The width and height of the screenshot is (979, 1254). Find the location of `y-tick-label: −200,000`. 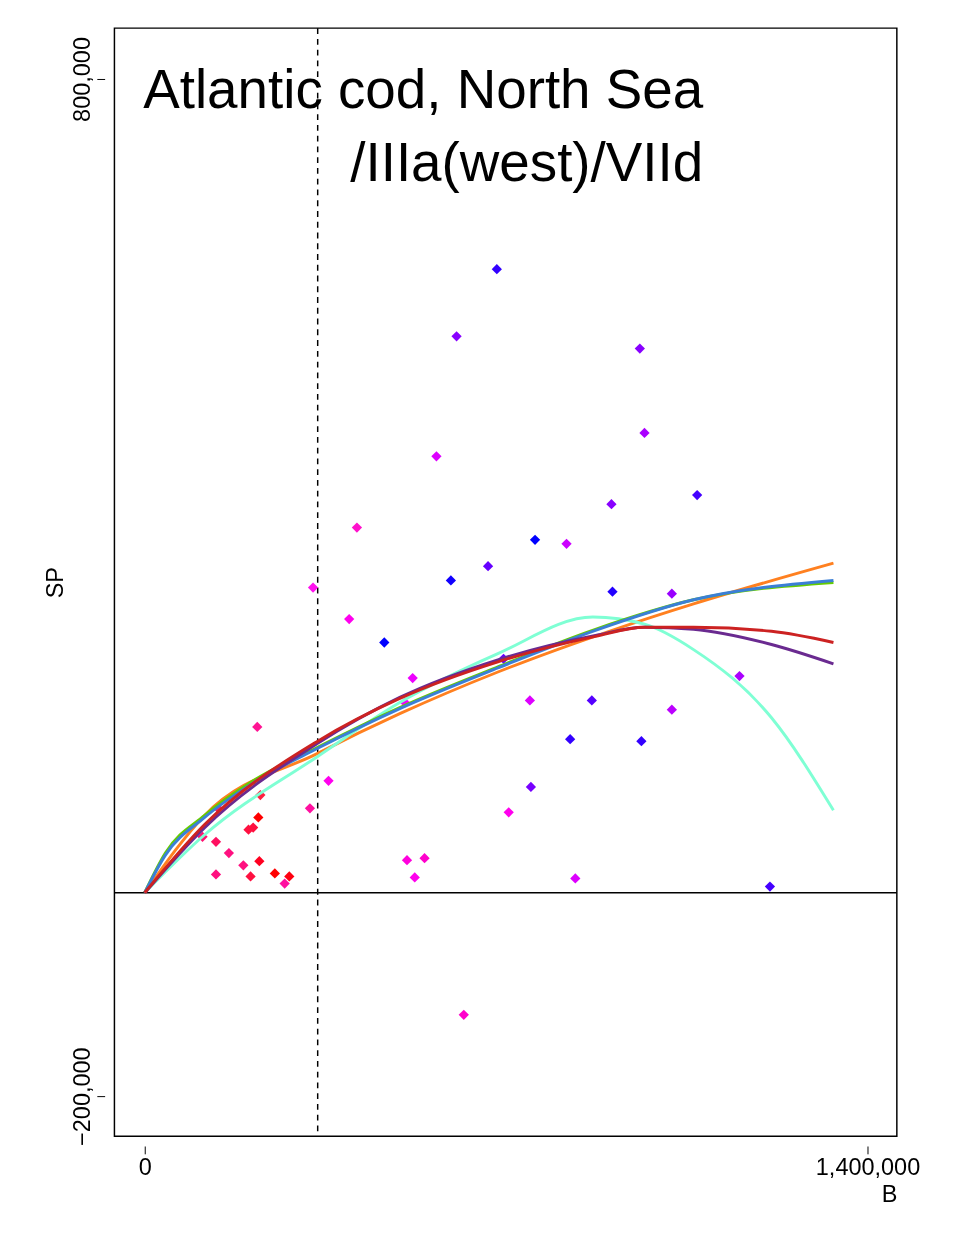

y-tick-label: −200,000 is located at coordinates (82, 1096).